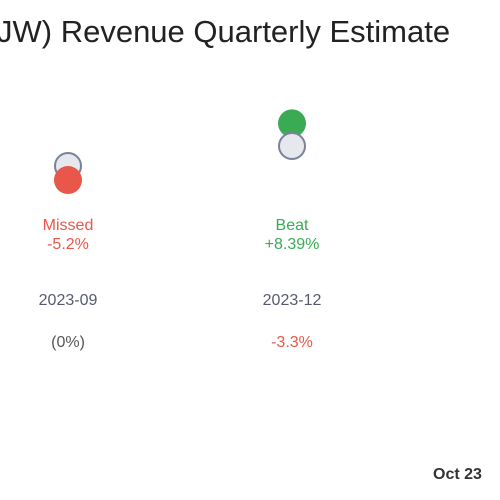 Image resolution: width=500 pixels, height=500 pixels. Describe the element at coordinates (225, 31) in the screenshot. I see `chart-title: JW) Revenue Quarterly Estimate` at that location.